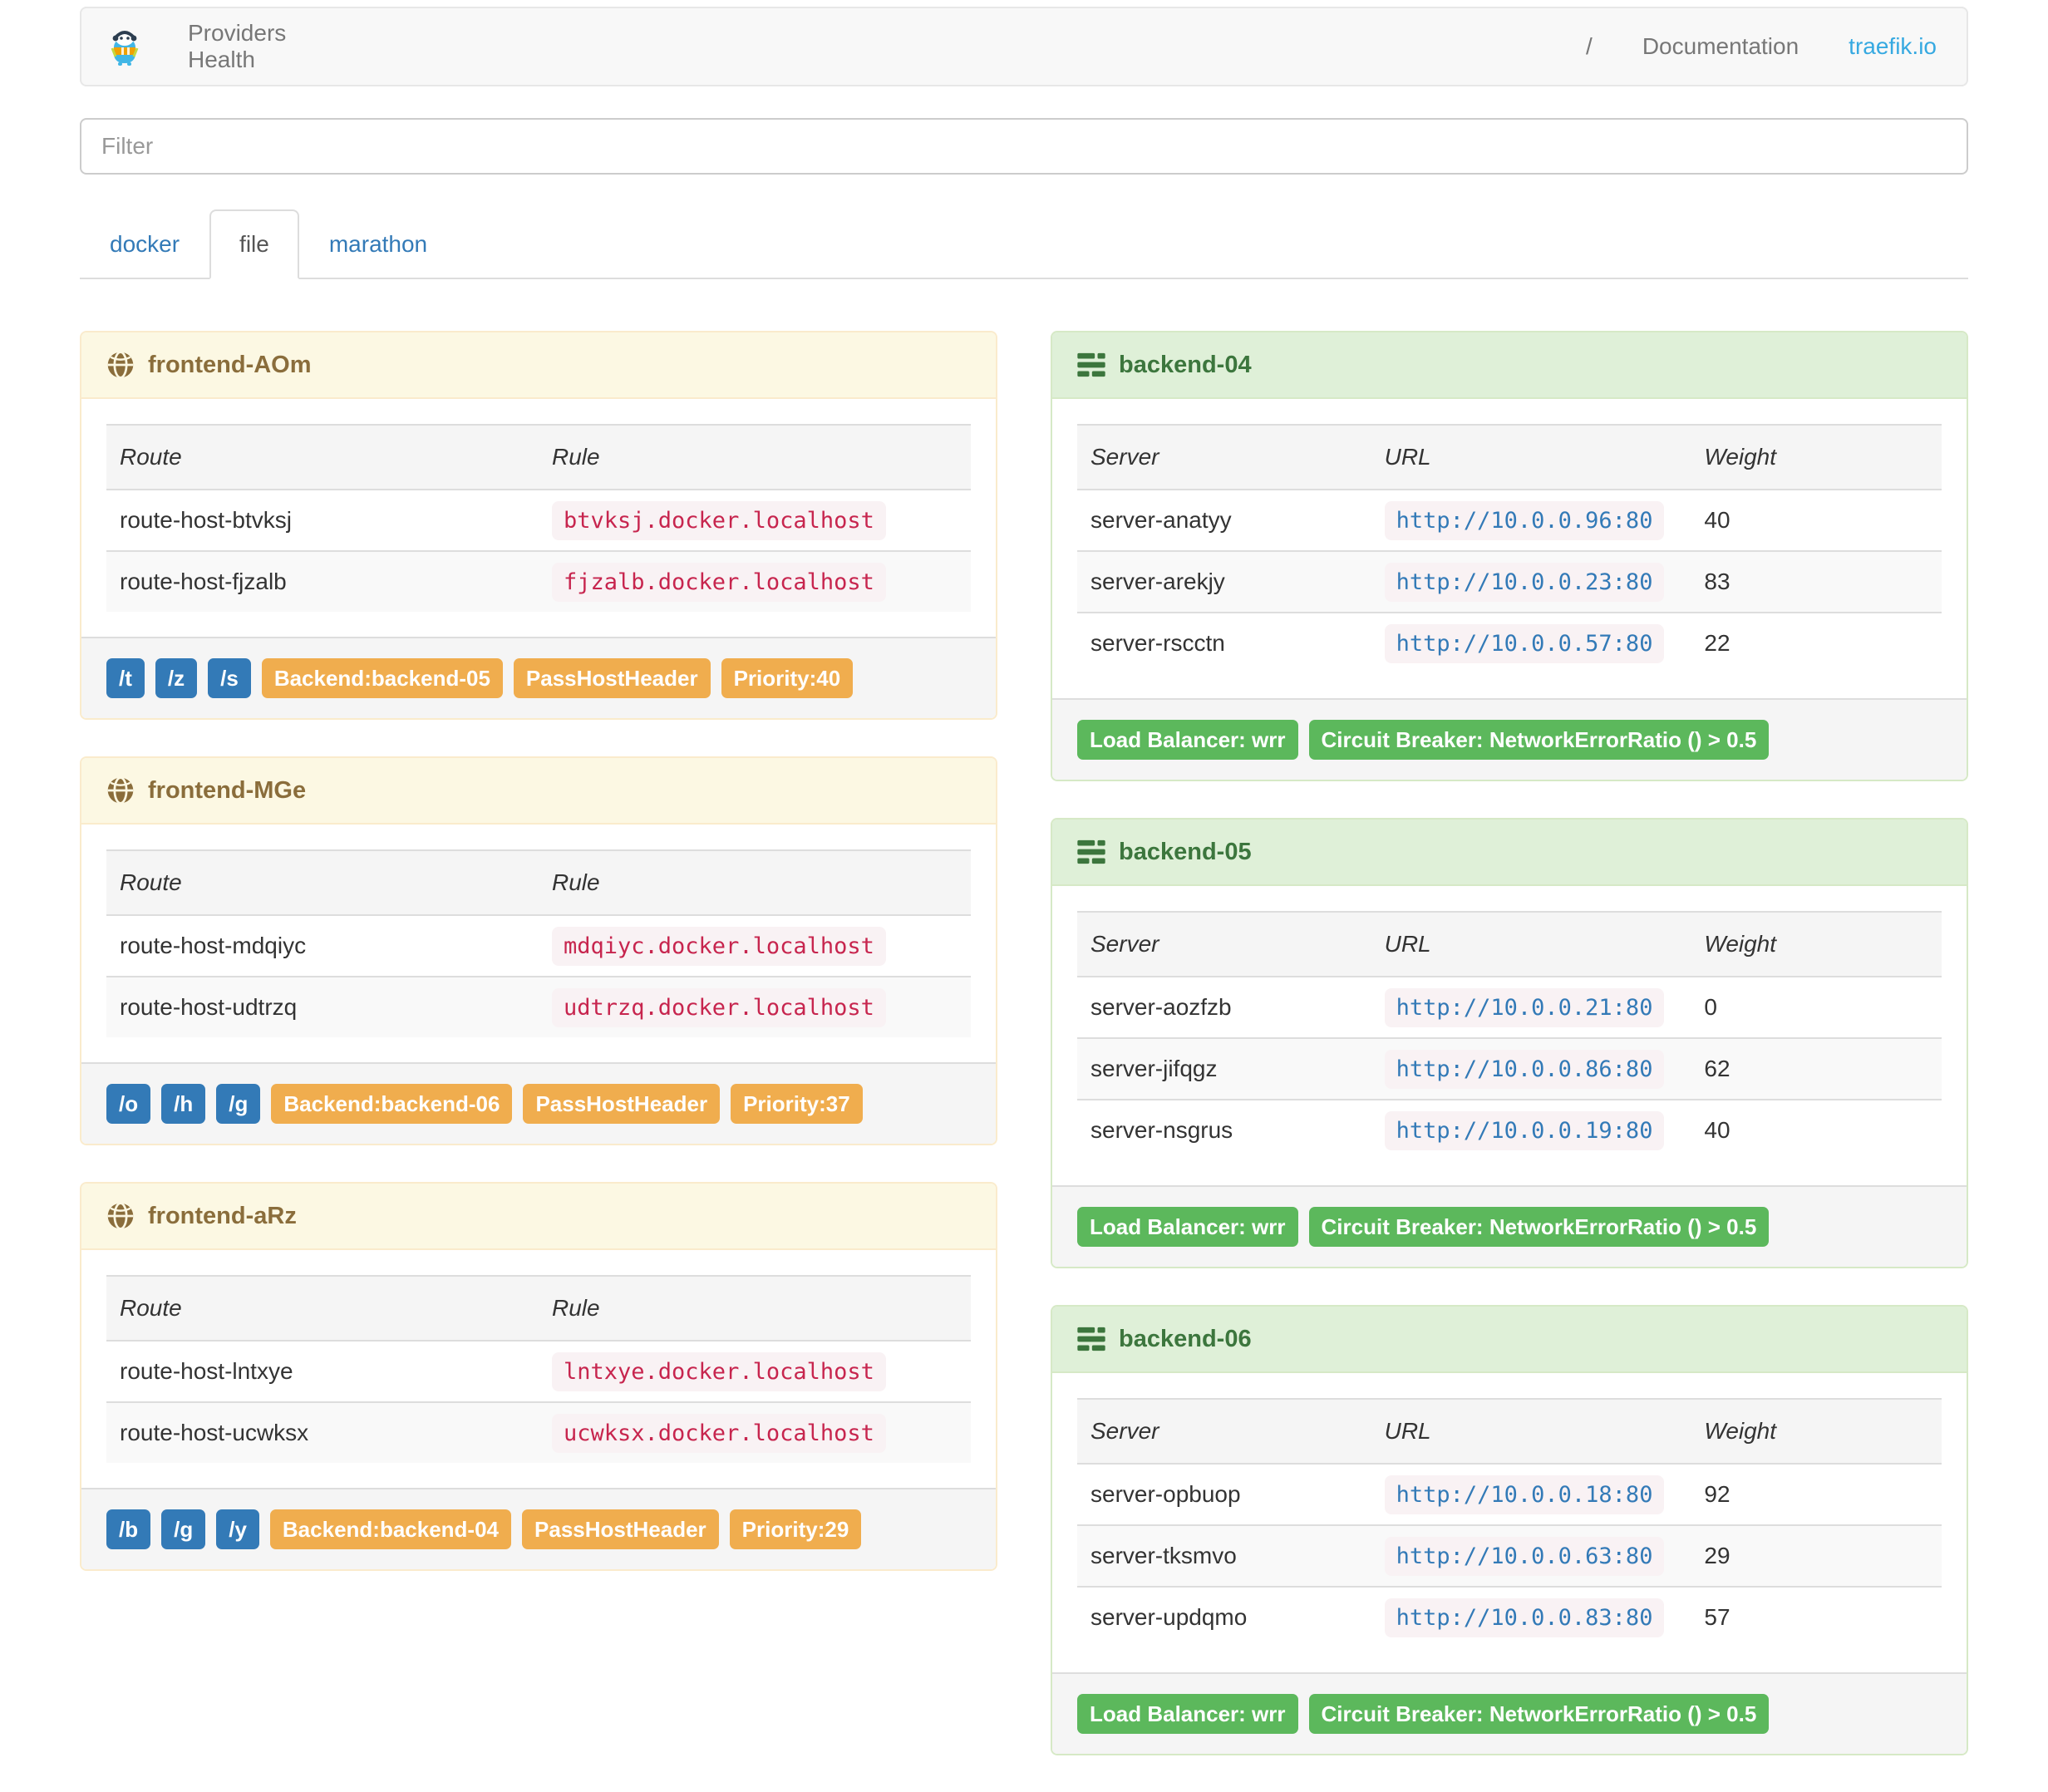 The height and width of the screenshot is (1792, 2048). I want to click on server-weight: 62, so click(1817, 1068).